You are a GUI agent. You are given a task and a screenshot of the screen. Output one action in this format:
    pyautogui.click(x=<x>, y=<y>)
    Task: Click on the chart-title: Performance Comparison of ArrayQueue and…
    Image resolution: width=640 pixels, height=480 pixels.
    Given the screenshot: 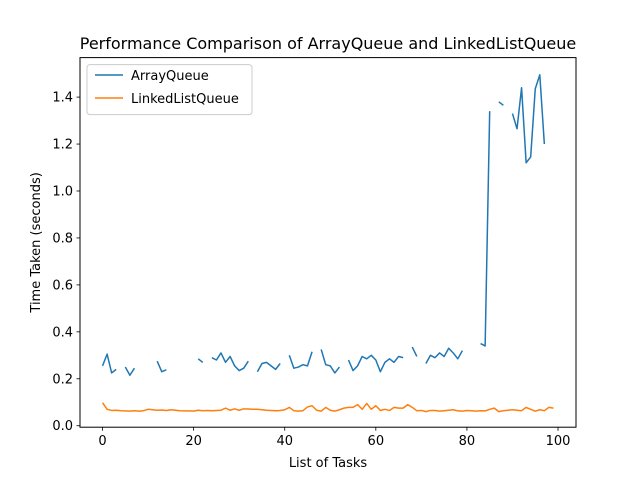 What is the action you would take?
    pyautogui.click(x=328, y=43)
    